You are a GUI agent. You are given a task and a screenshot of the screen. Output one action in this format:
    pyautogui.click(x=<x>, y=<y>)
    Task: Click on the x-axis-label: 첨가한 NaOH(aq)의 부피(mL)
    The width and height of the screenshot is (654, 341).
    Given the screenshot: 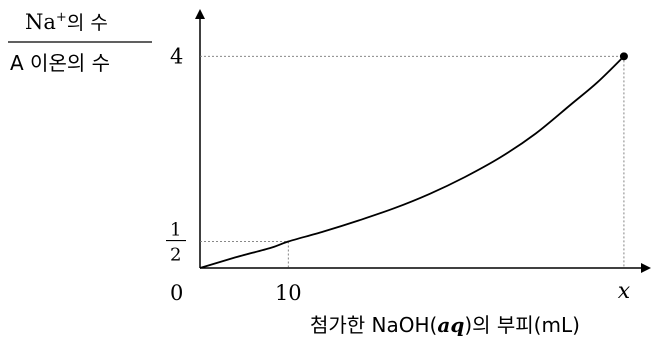 What is the action you would take?
    pyautogui.click(x=445, y=325)
    